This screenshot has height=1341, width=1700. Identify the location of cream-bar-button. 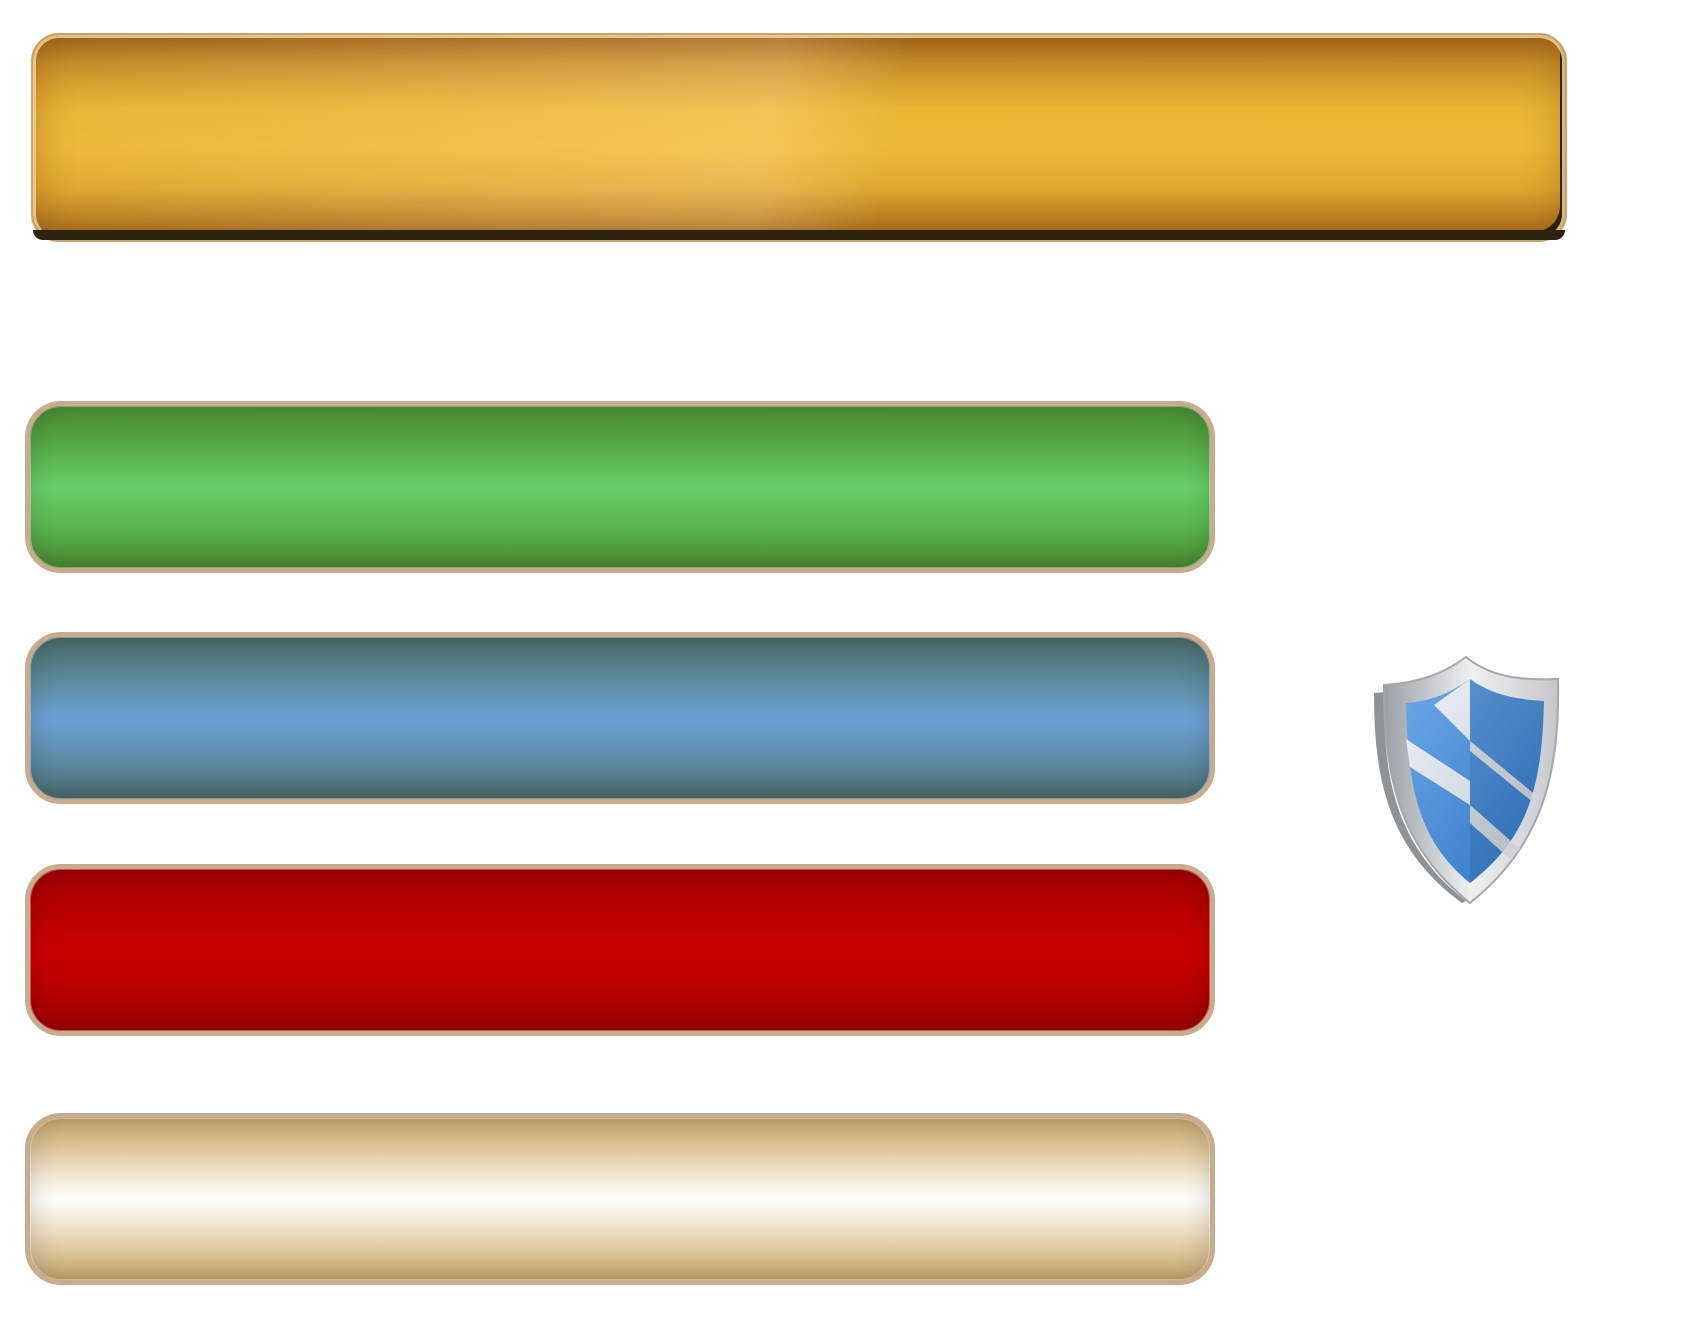
(620, 1199).